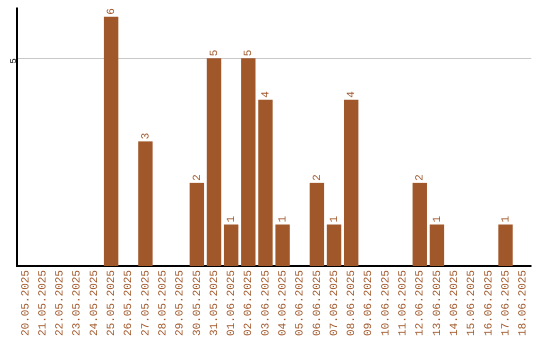  Describe the element at coordinates (112, 11) in the screenshot. I see `data-label: 6` at that location.